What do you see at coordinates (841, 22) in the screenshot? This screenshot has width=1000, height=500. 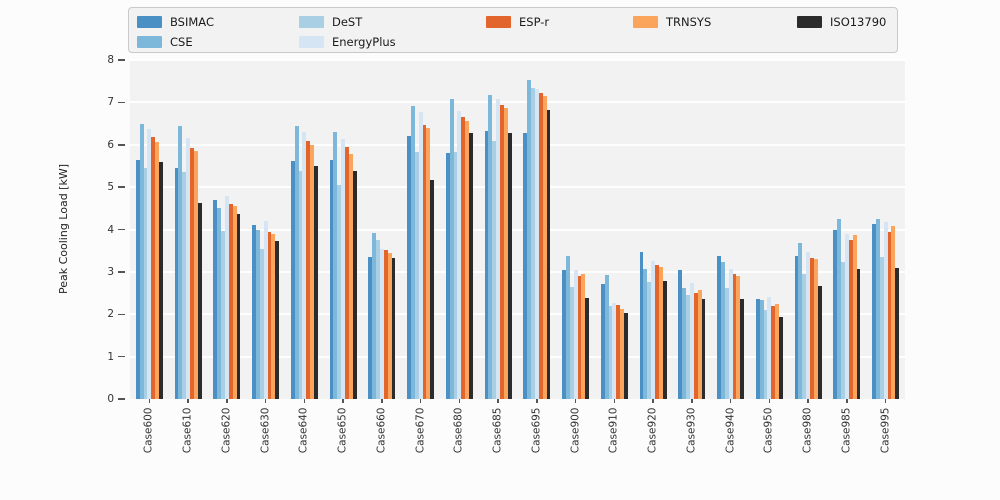 I see `legend-item-ISO13790: ISO13790` at bounding box center [841, 22].